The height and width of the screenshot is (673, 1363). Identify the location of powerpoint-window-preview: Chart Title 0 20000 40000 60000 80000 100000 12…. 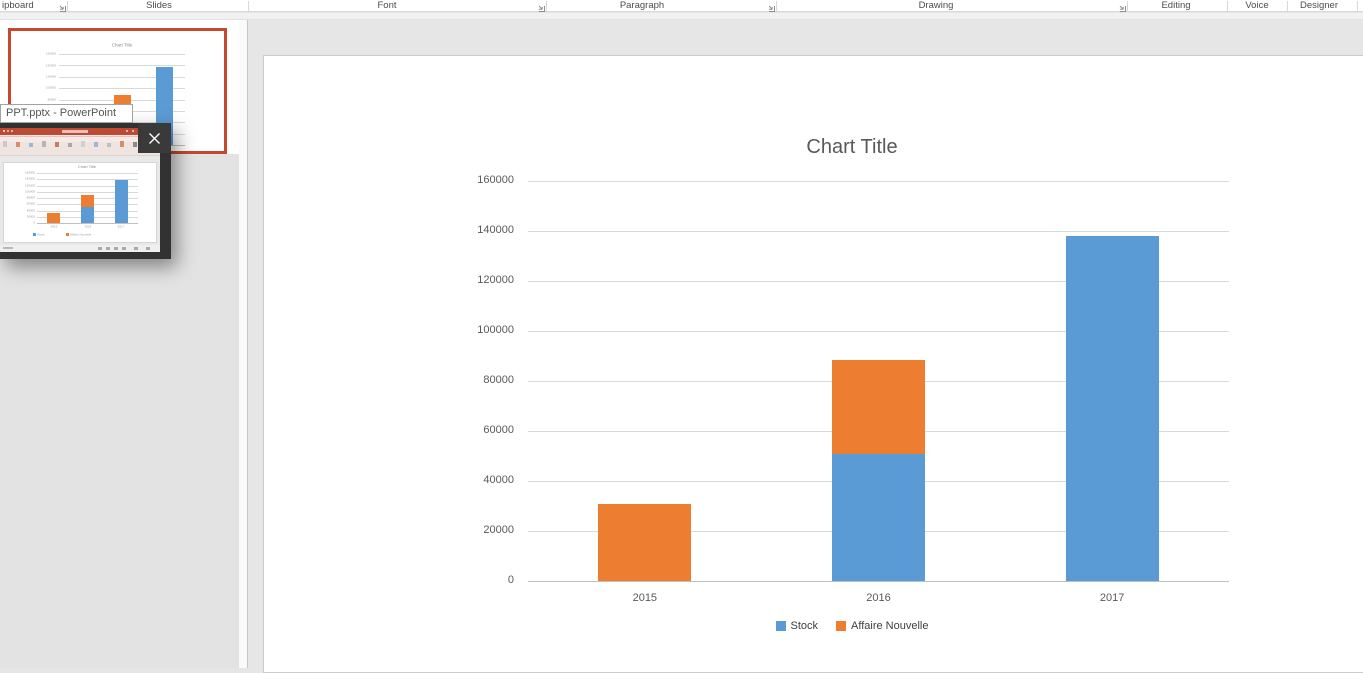
(80, 190).